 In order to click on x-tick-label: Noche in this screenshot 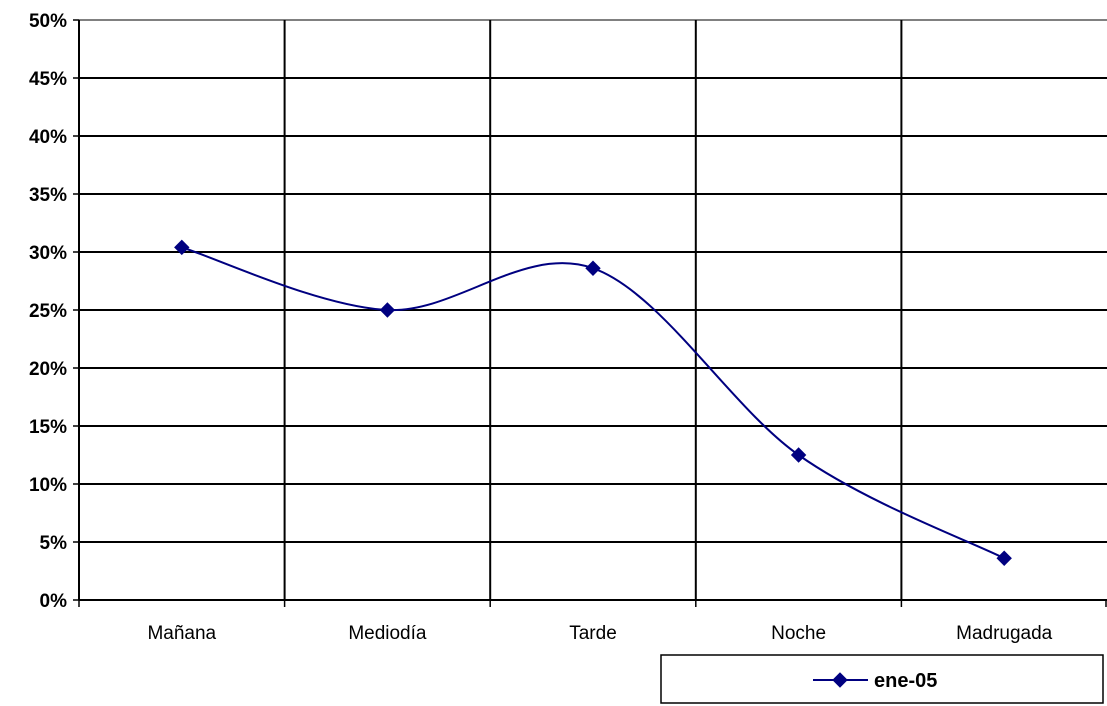, I will do `click(798, 633)`.